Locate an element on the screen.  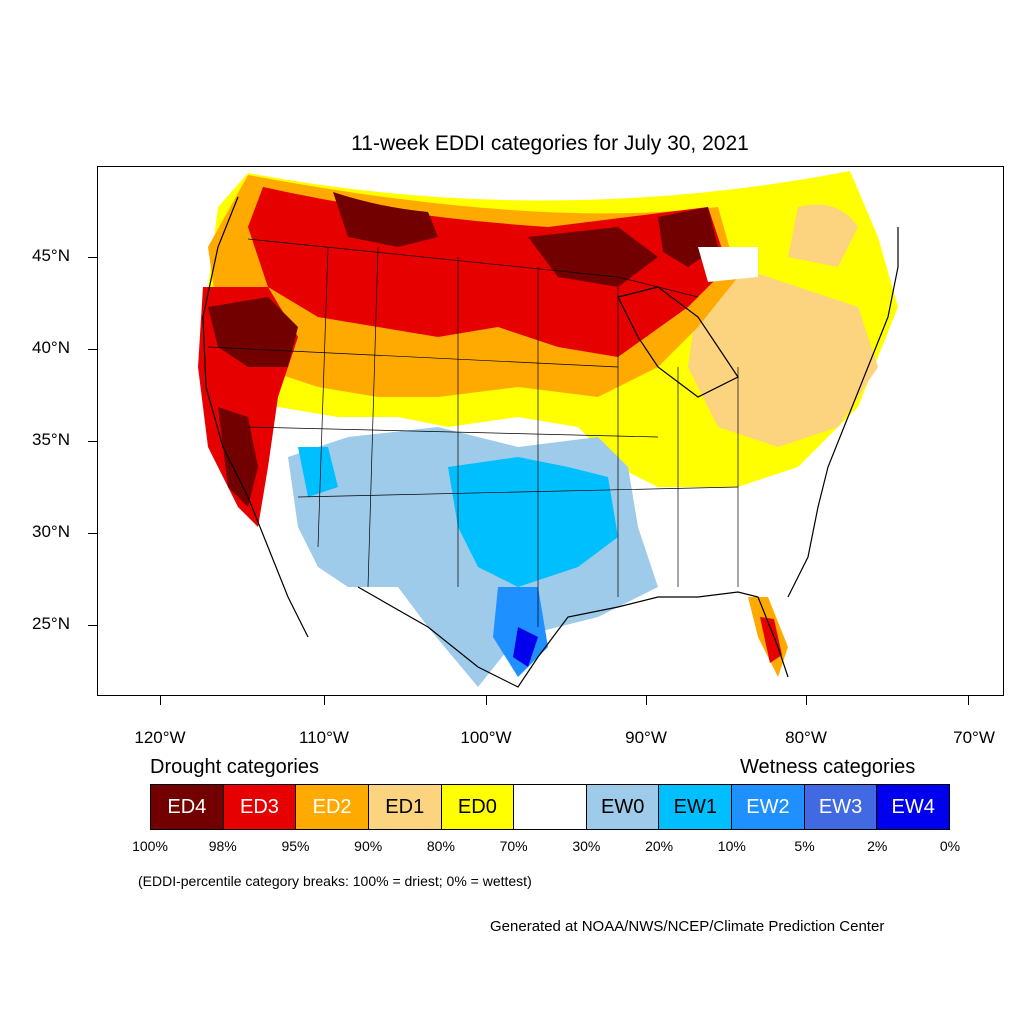
ytick-label: 45°N is located at coordinates (51, 255).